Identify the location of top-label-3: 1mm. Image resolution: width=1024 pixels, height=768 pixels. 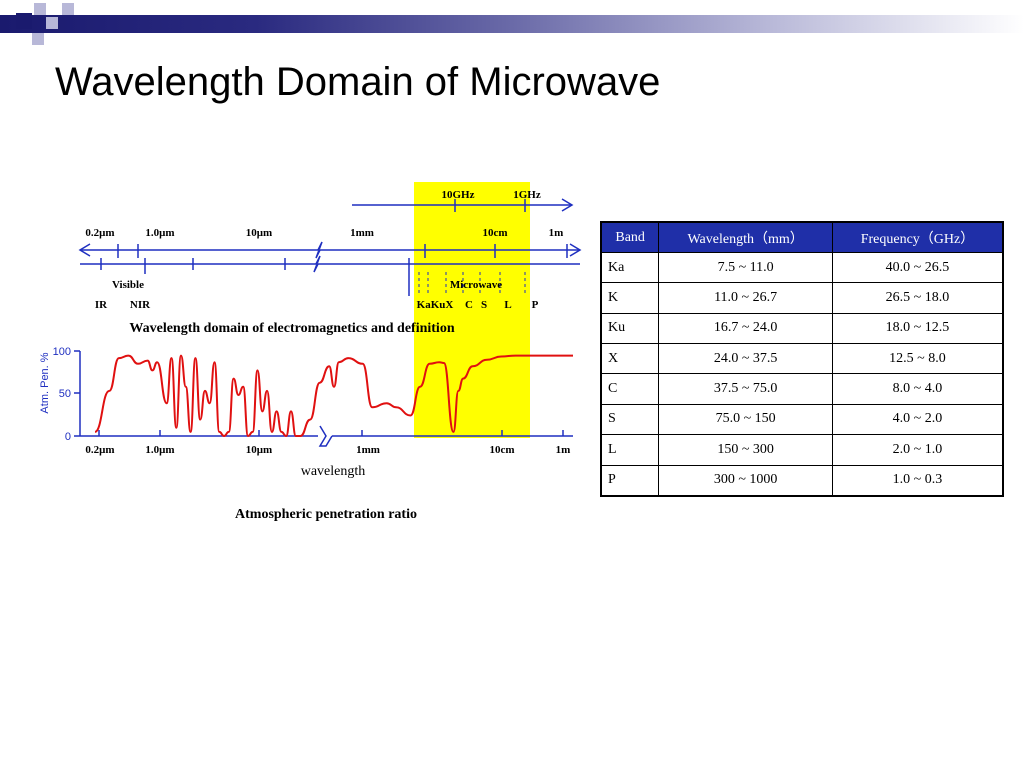
(362, 233).